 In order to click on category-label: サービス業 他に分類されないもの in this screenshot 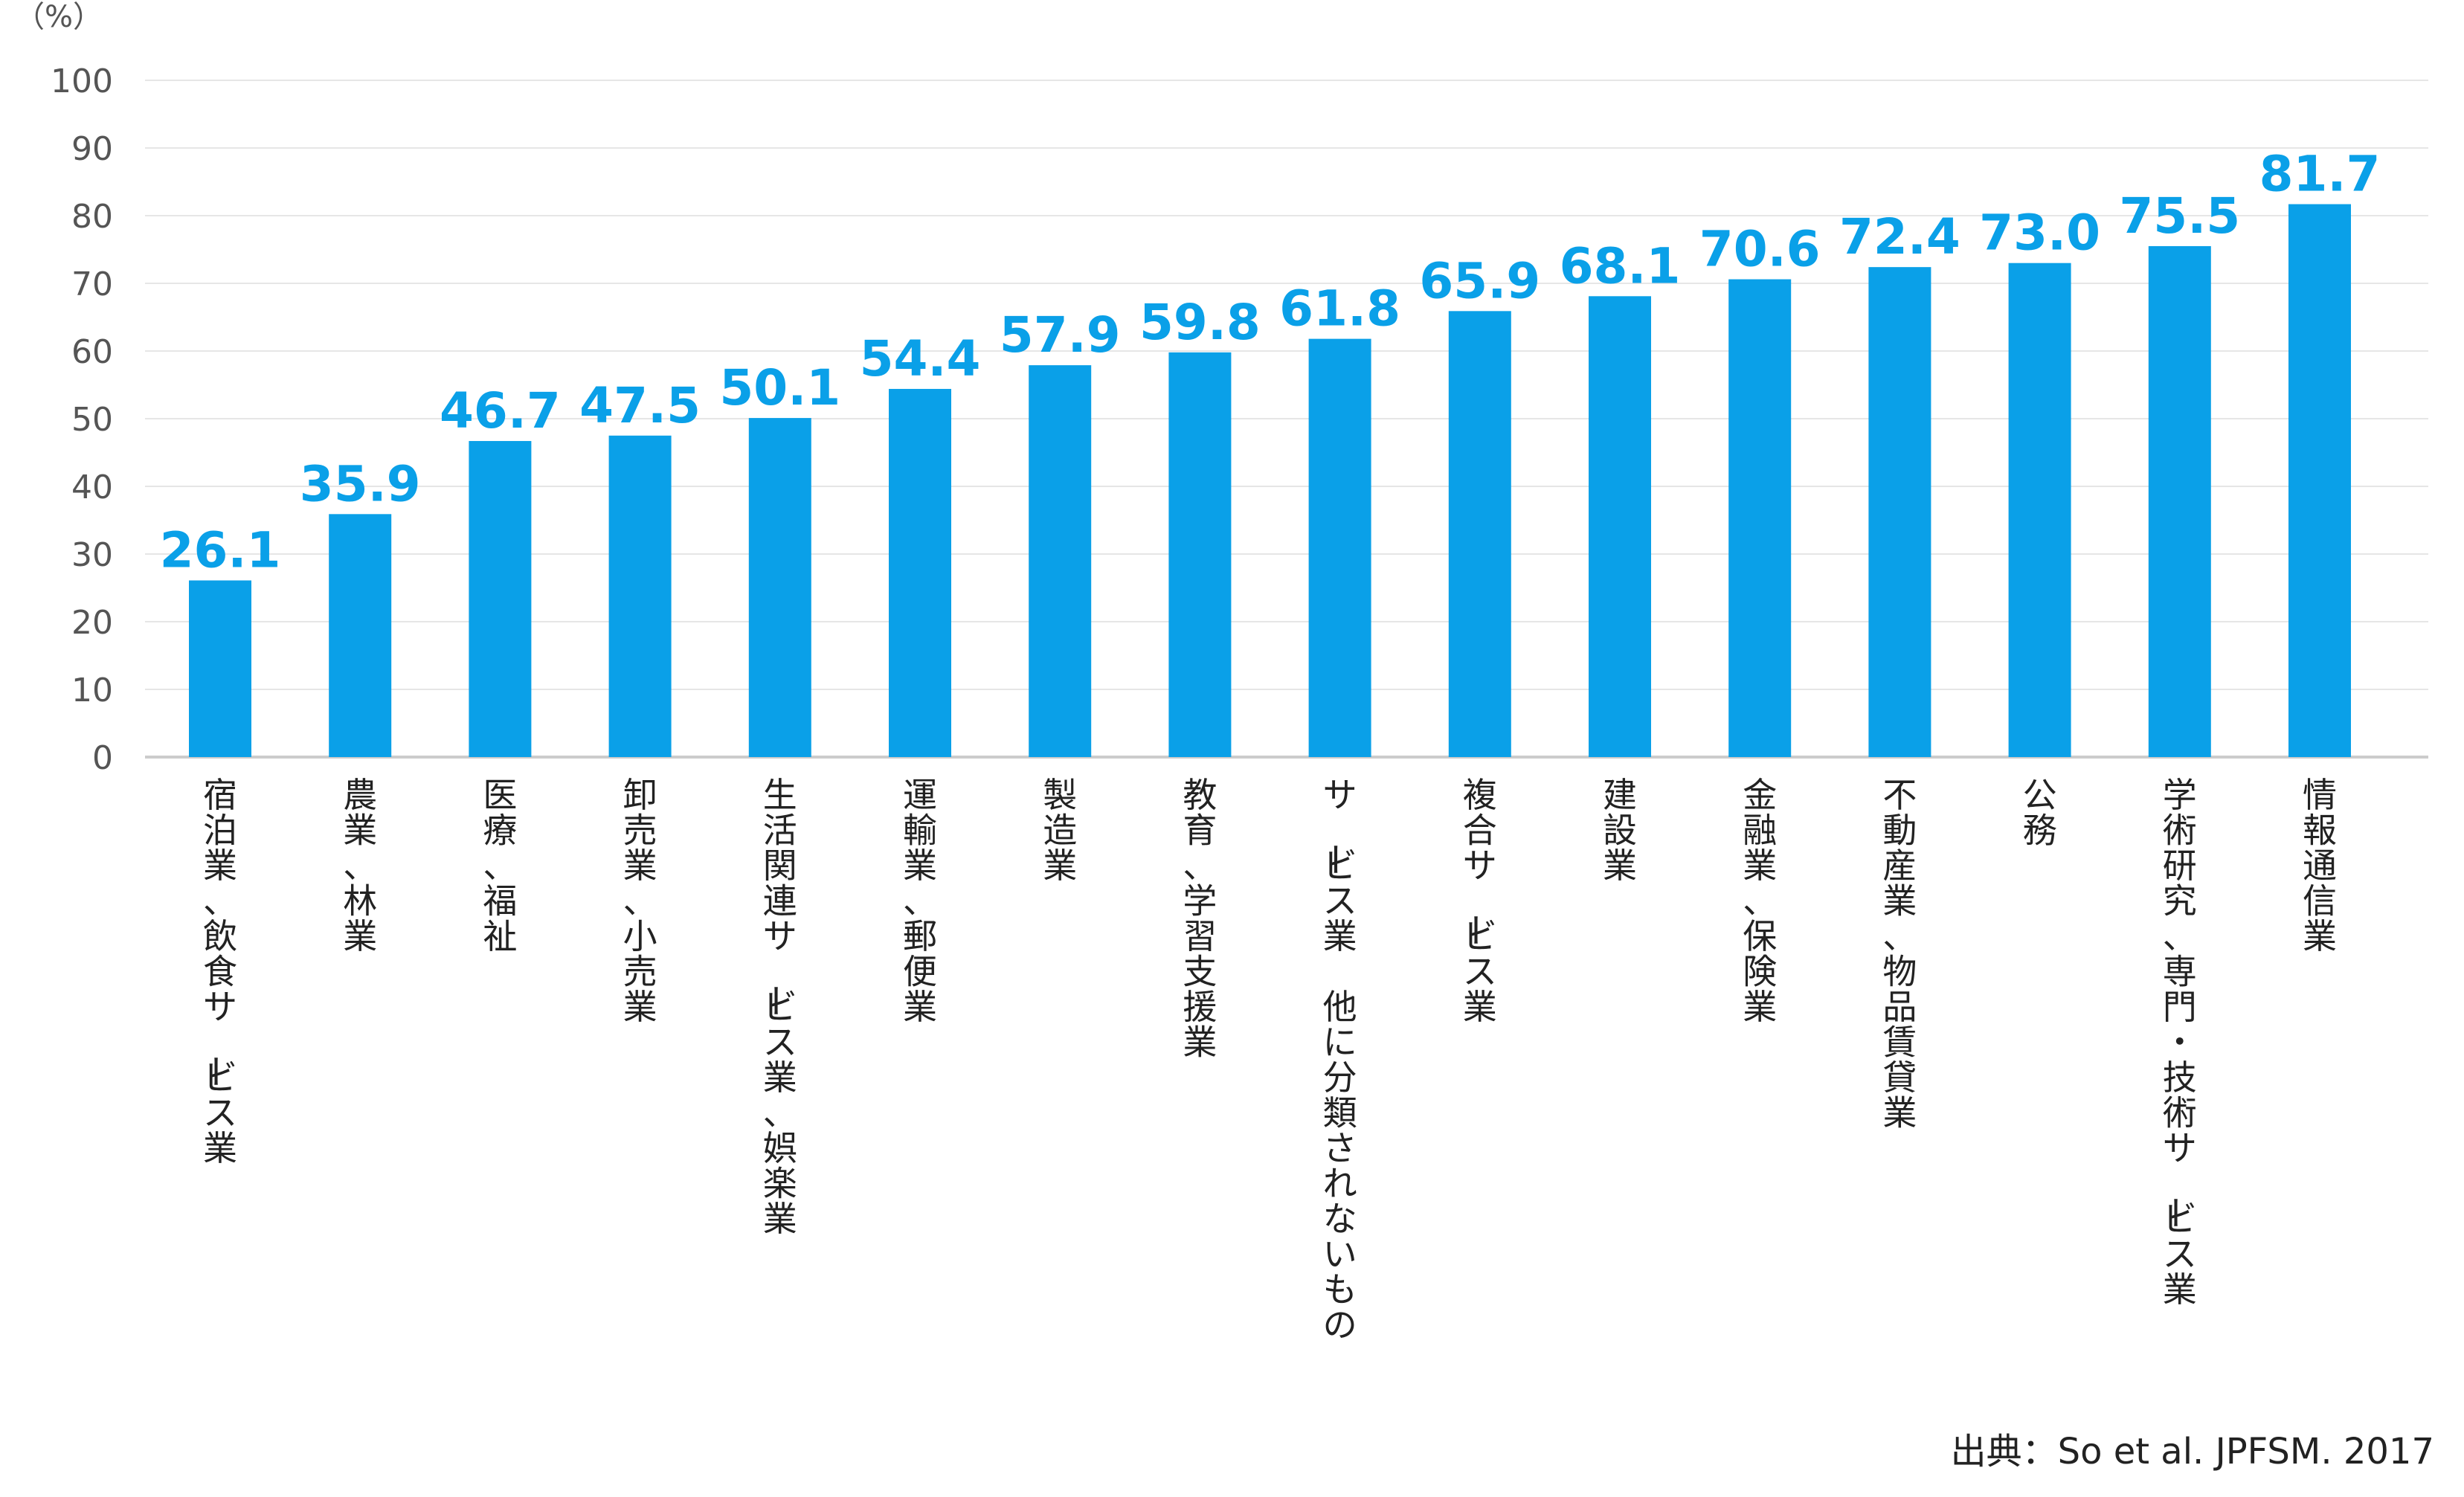, I will do `click(1336, 1060)`.